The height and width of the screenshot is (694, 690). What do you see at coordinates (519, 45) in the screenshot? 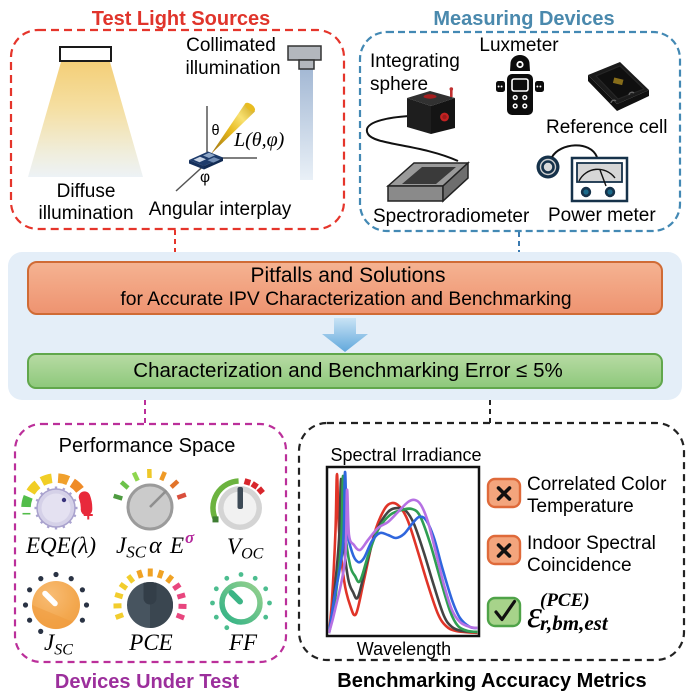
I see `svg-text: Luxmeter` at bounding box center [519, 45].